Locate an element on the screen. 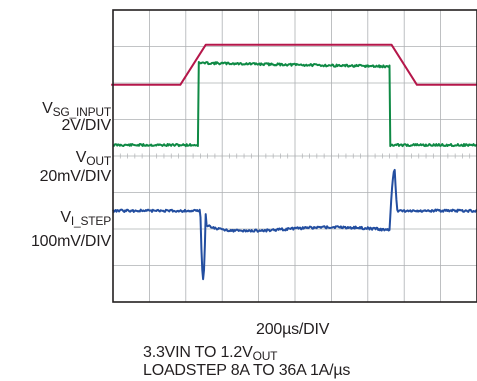 Image resolution: width=477 pixels, height=381 pixels. condition-line-2: LOADSTEP 8A TO 36A 1A/µs is located at coordinates (247, 370).